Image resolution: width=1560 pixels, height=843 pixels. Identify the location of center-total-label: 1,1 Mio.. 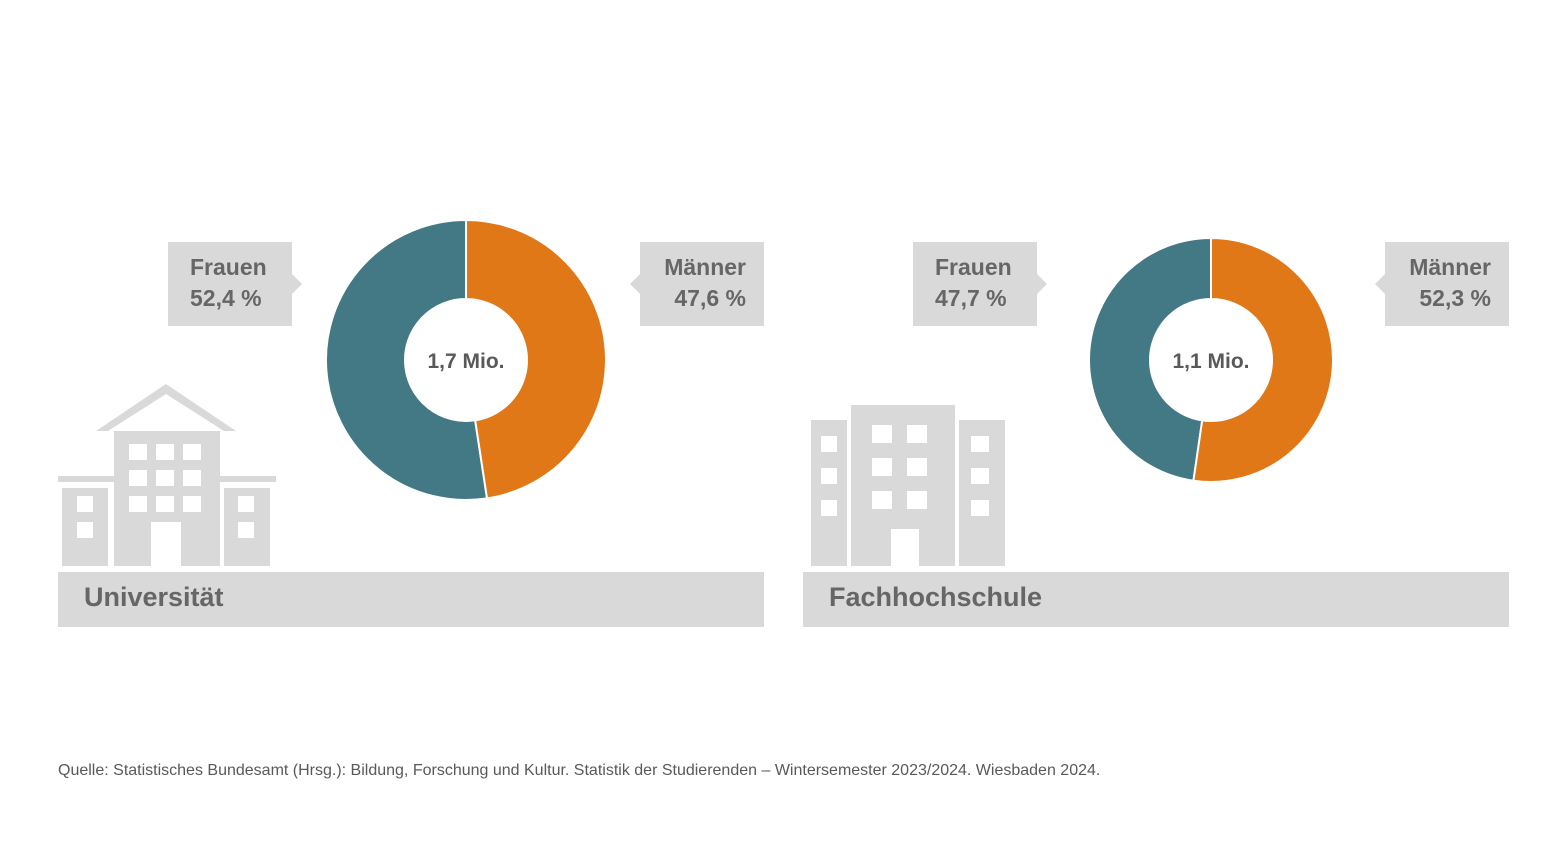
(1210, 361).